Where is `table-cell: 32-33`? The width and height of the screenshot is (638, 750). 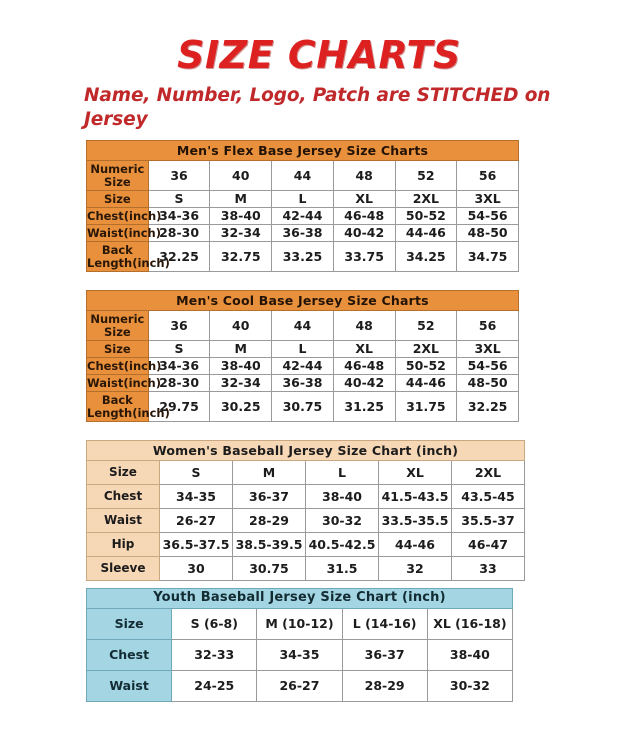 table-cell: 32-33 is located at coordinates (214, 655).